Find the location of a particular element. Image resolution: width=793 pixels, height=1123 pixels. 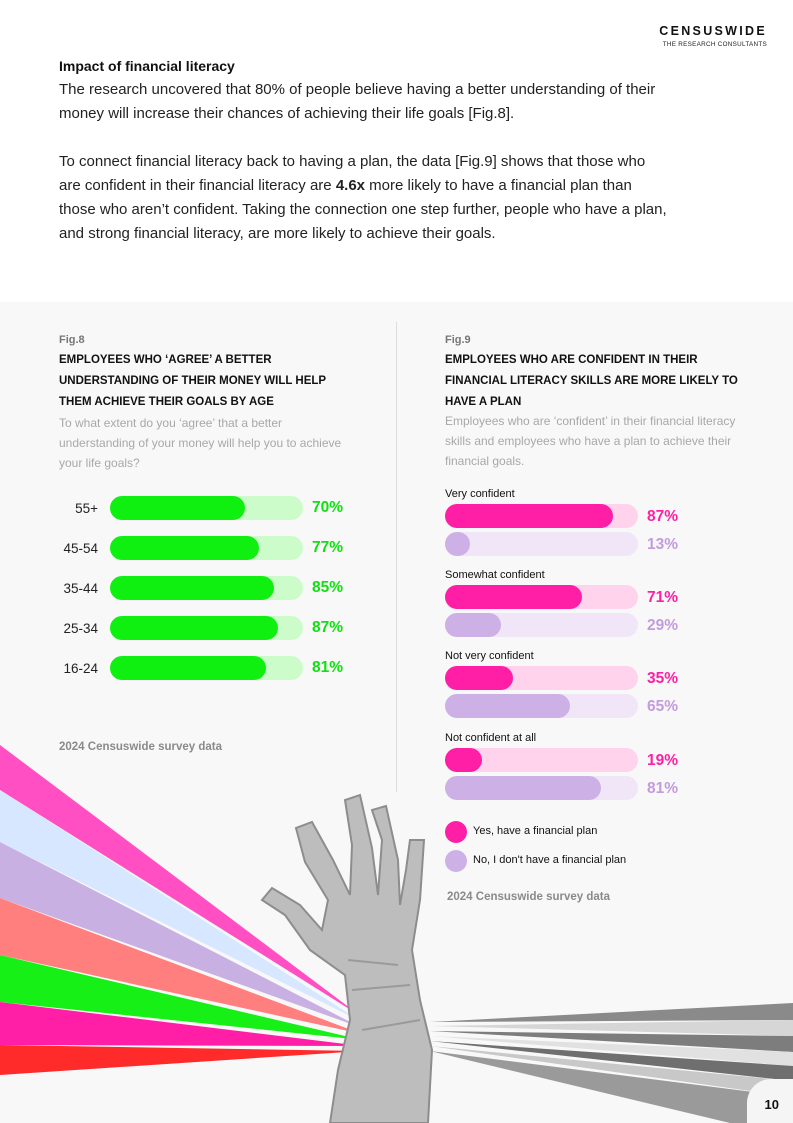

legend-swatch-yes is located at coordinates (456, 832).